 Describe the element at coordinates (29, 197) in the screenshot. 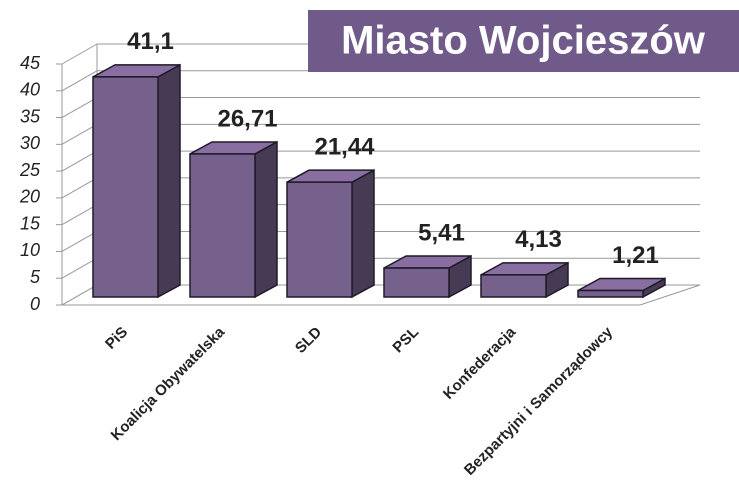

I see `y-tick-label: 20` at that location.